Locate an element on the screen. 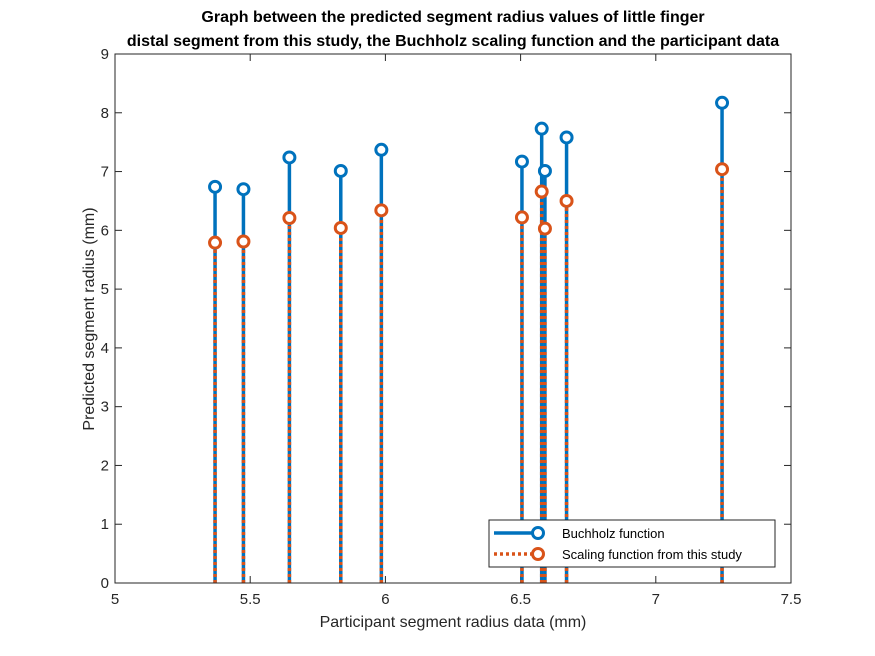  y-tick-label: 6 is located at coordinates (105, 230).